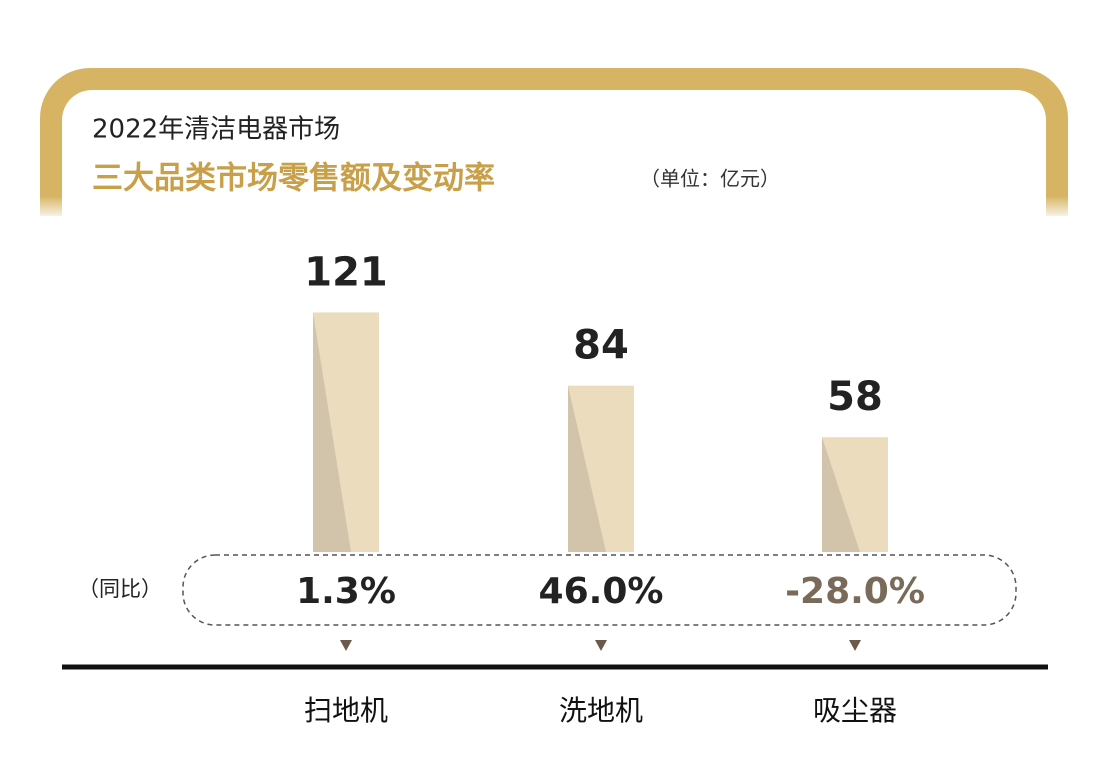  I want to click on chart-subtitle: 三大品类市场零售额及变动率, so click(293, 179).